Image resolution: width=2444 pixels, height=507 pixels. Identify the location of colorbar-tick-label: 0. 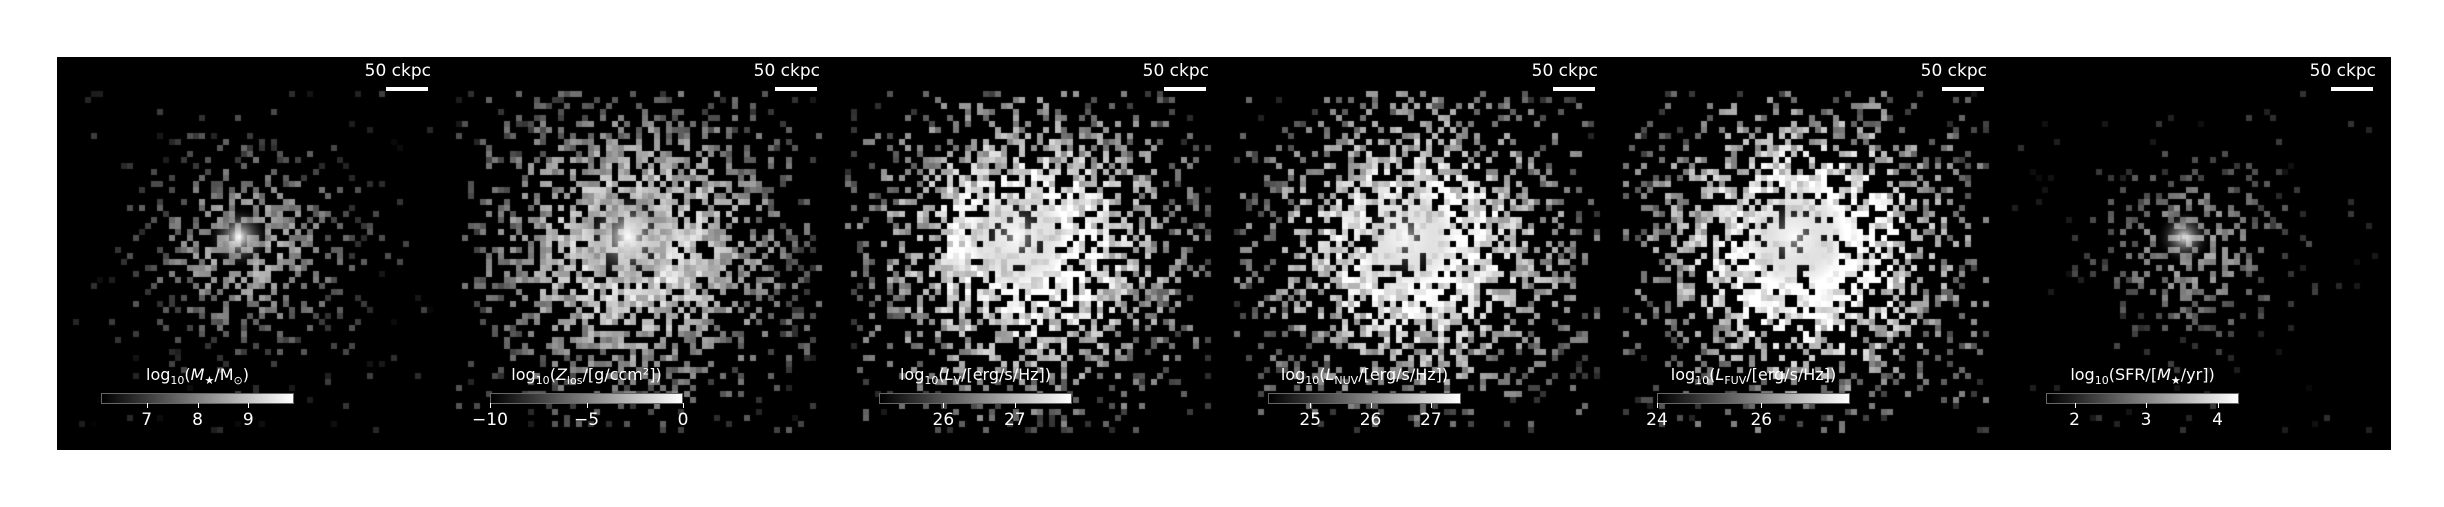
(683, 420).